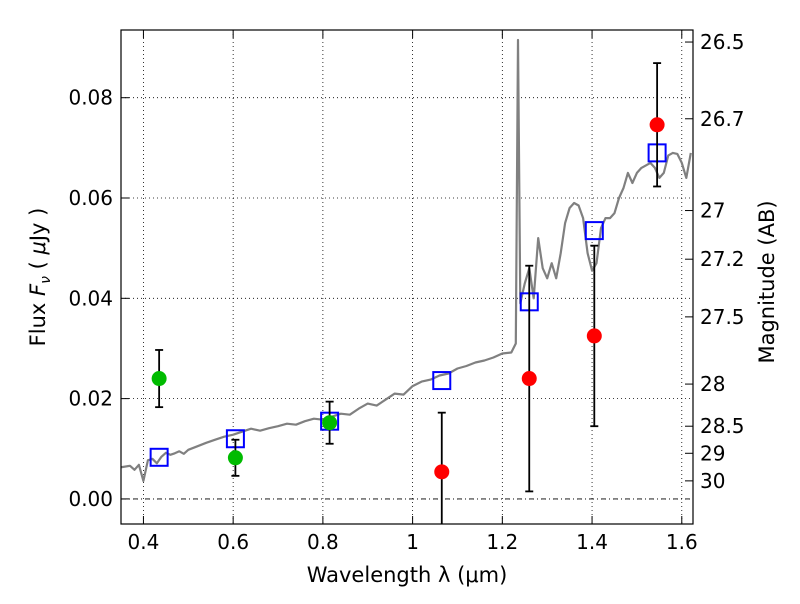 The image size is (800, 604). What do you see at coordinates (90, 499) in the screenshot?
I see `y-tick-label-0: 0.00` at bounding box center [90, 499].